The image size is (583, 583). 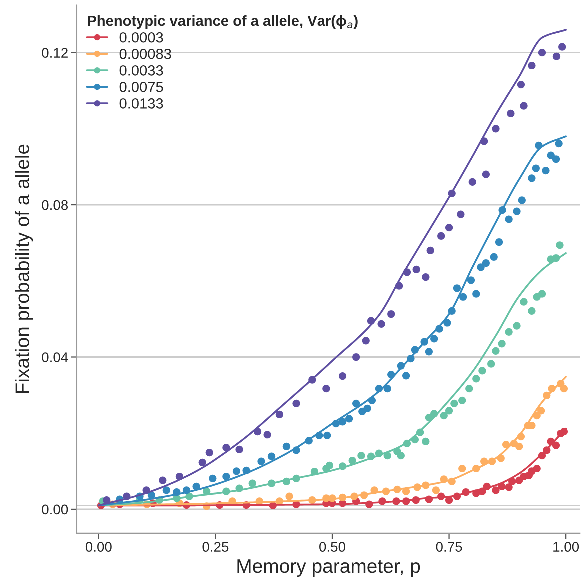 What do you see at coordinates (24, 269) in the screenshot?
I see `y-axis-title: Fixation probability of a allele` at bounding box center [24, 269].